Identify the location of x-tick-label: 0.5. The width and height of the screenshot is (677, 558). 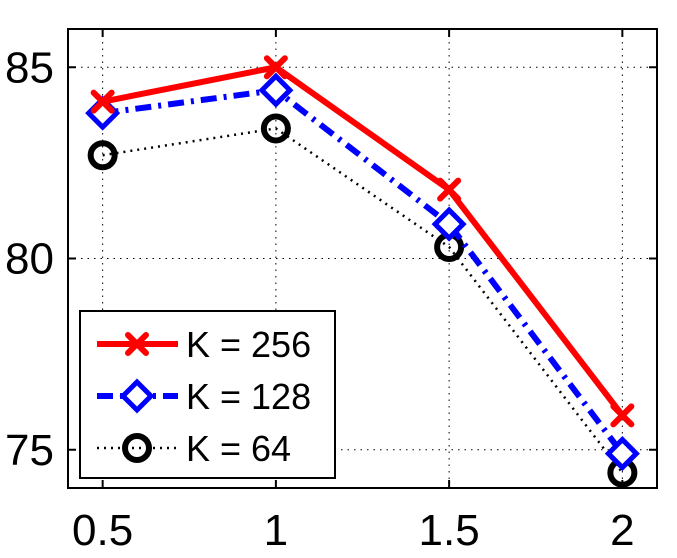
(102, 530).